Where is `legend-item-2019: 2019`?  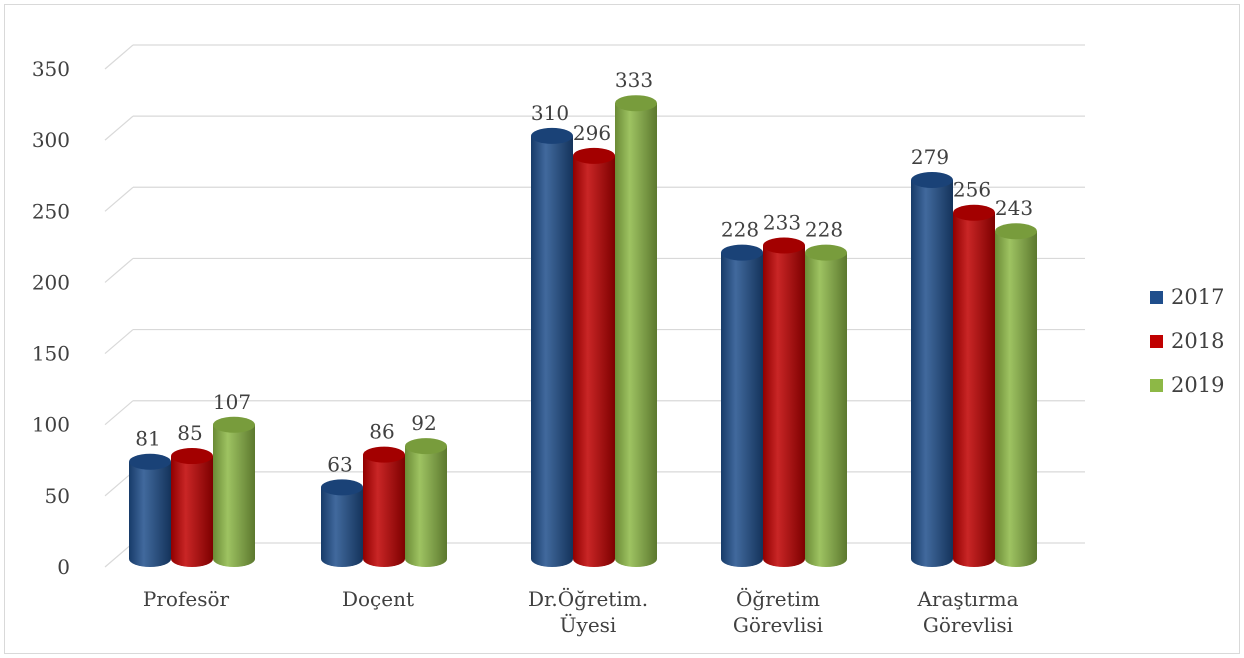 legend-item-2019: 2019 is located at coordinates (1187, 385).